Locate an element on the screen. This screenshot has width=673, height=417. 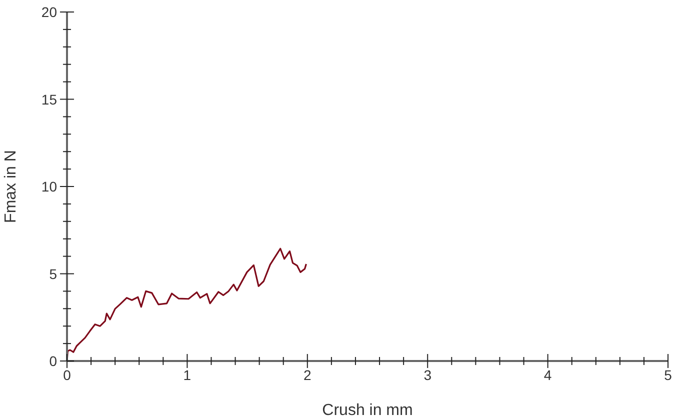
y-tick-label: 0 is located at coordinates (53, 361).